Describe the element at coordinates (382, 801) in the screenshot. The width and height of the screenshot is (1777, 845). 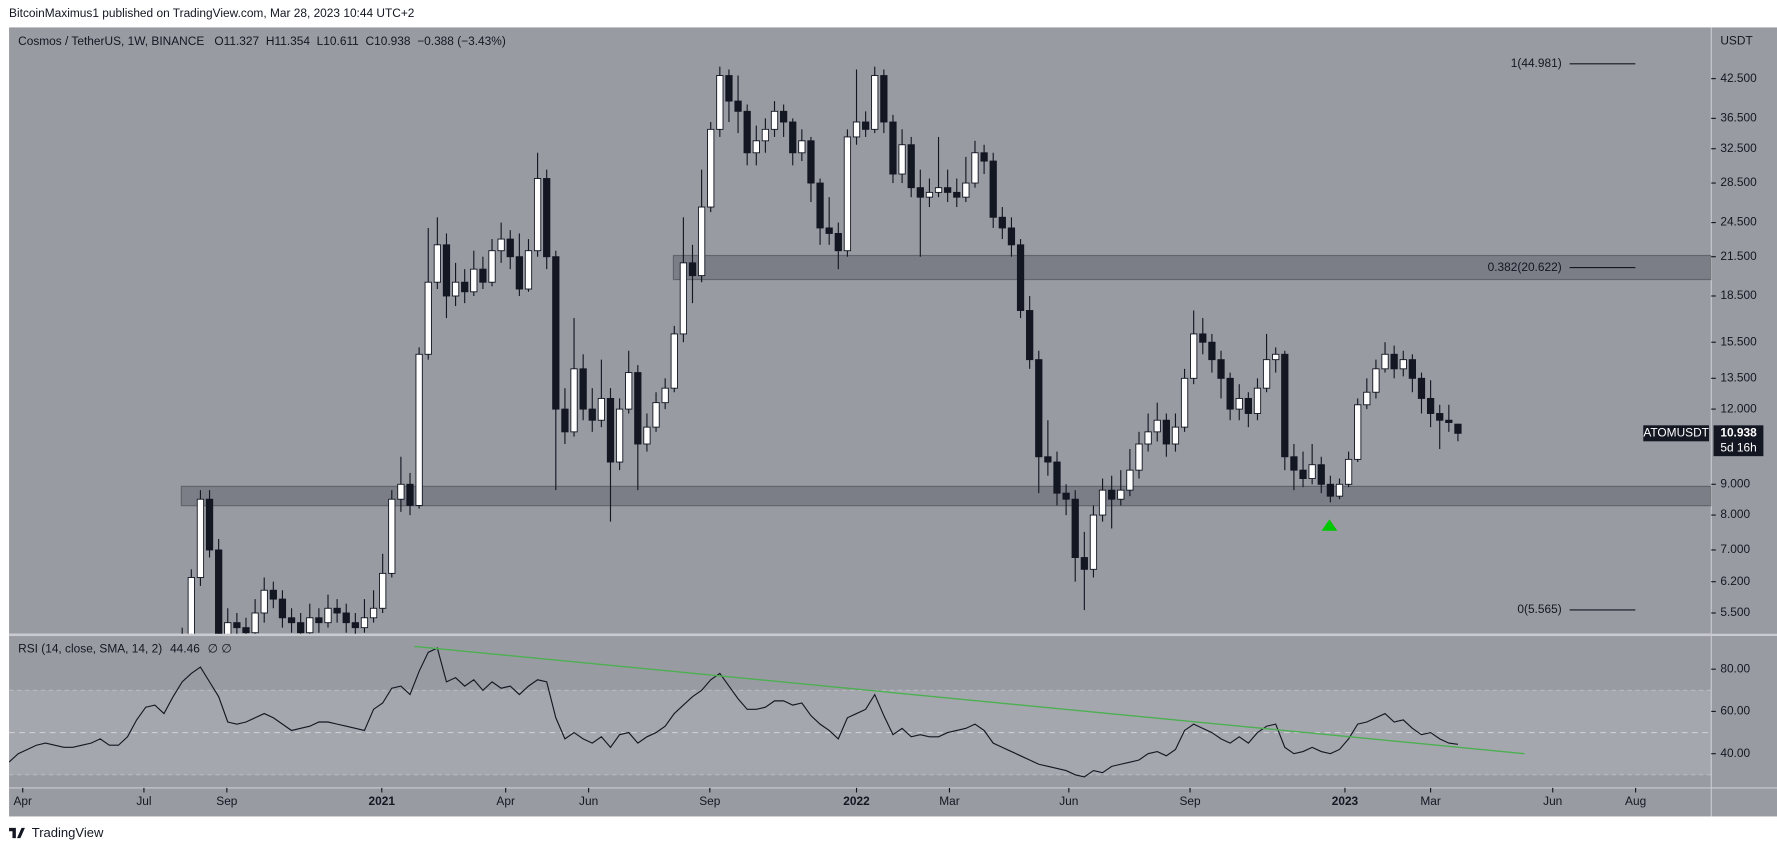
I see `x-tick-label: 2021` at that location.